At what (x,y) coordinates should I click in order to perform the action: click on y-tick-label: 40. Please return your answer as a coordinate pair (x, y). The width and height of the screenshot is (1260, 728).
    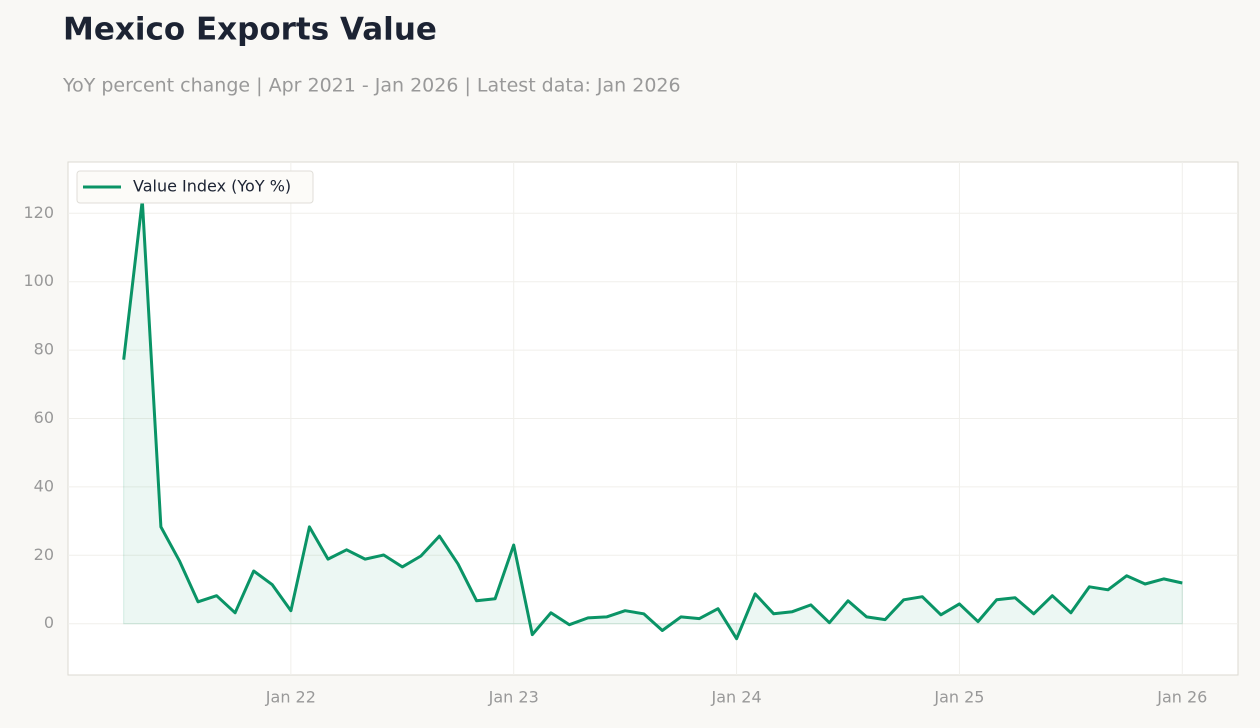
    Looking at the image, I should click on (44, 485).